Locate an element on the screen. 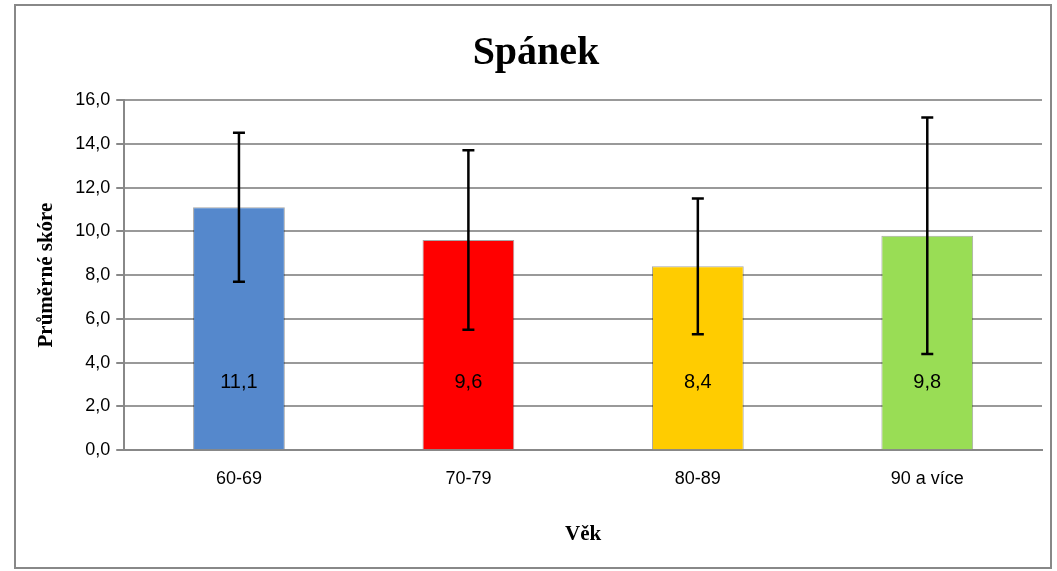  y-tick-label: 8,0 is located at coordinates (98, 274).